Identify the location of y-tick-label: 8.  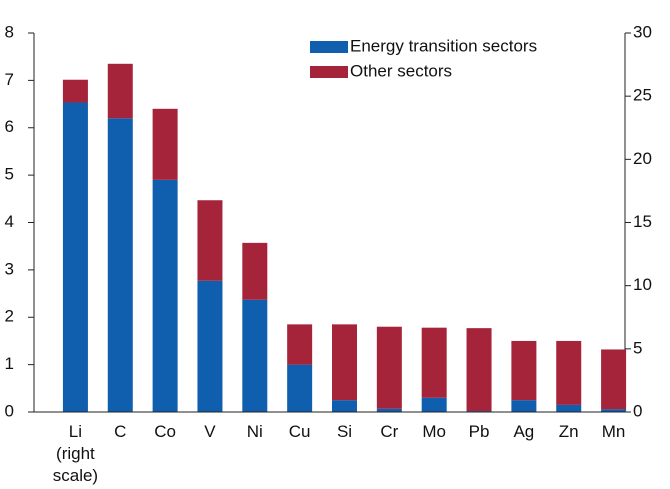
(9, 31).